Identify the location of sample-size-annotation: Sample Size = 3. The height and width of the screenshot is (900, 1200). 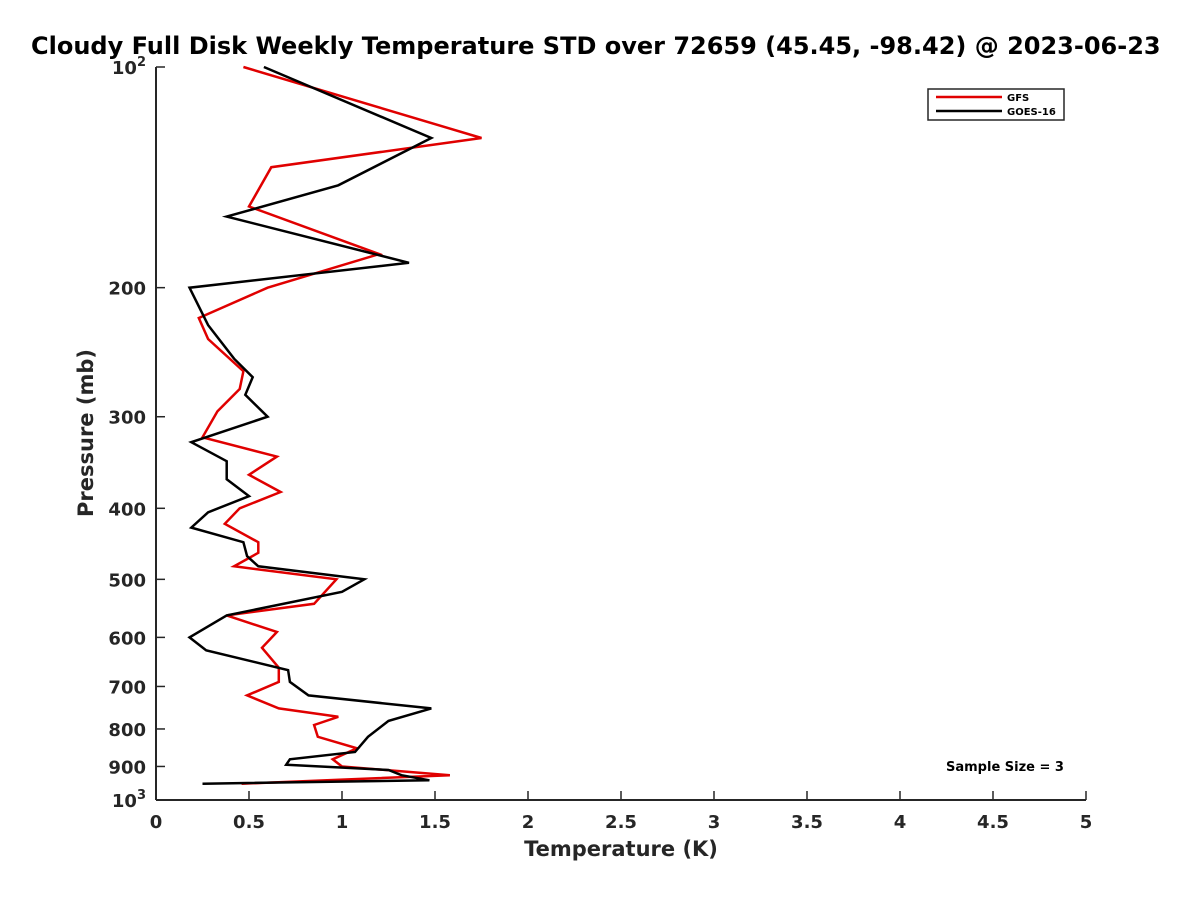
(1005, 767).